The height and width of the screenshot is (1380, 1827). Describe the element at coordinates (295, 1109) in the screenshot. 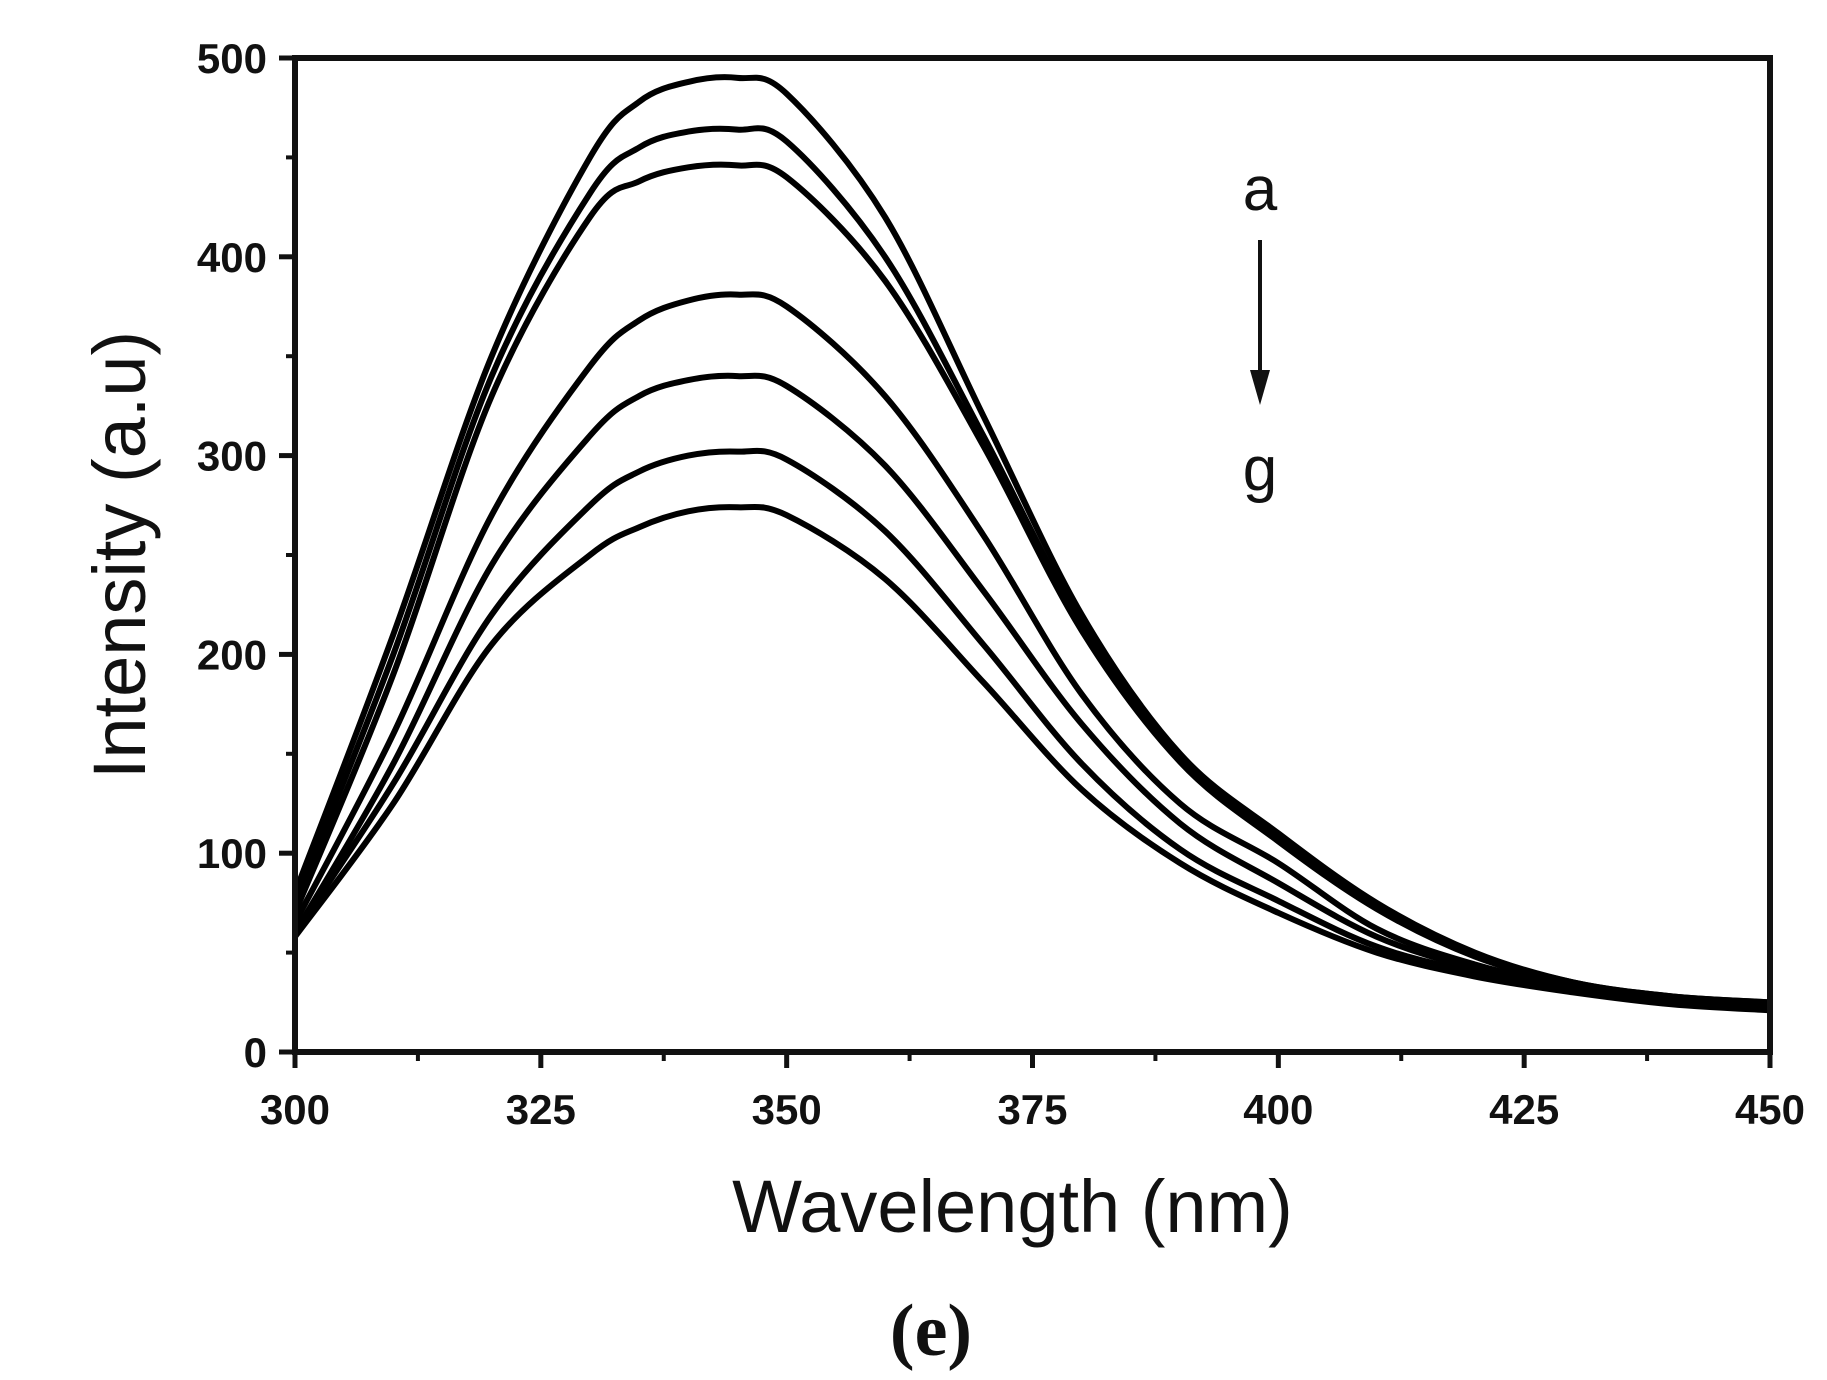

I see `x-tick-label: 300` at that location.